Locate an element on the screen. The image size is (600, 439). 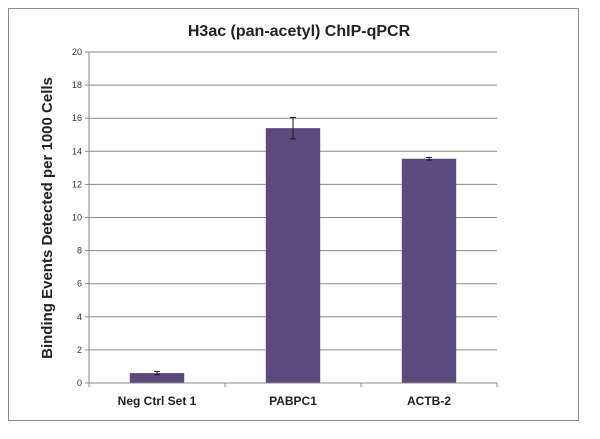
y-axis-ticks: 0 2 4 6 8 10 12 14 16 18 20 is located at coordinates (77, 217).